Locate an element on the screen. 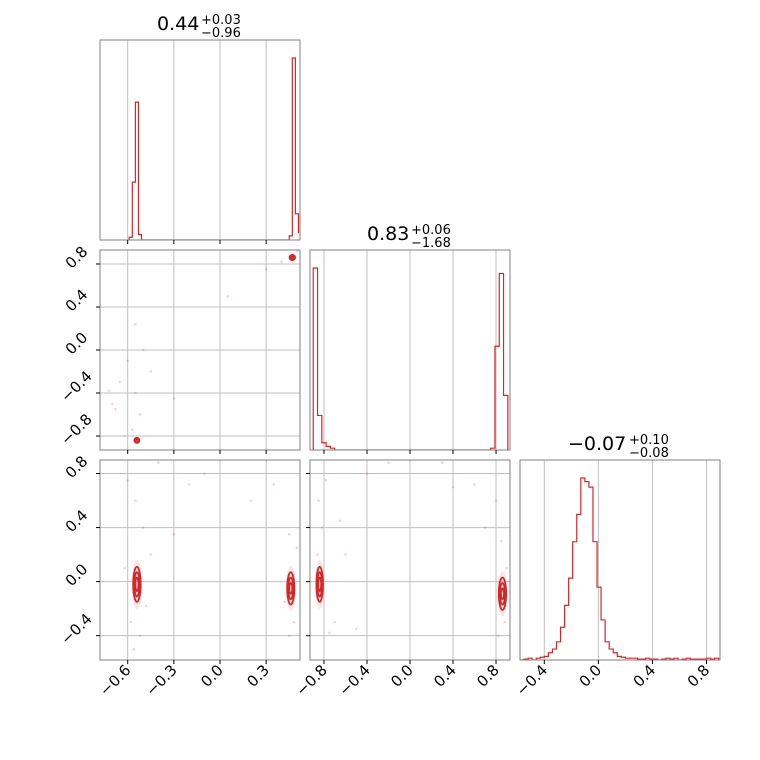 This screenshot has width=760, height=760. title-2-value: −0.07 is located at coordinates (597, 444).